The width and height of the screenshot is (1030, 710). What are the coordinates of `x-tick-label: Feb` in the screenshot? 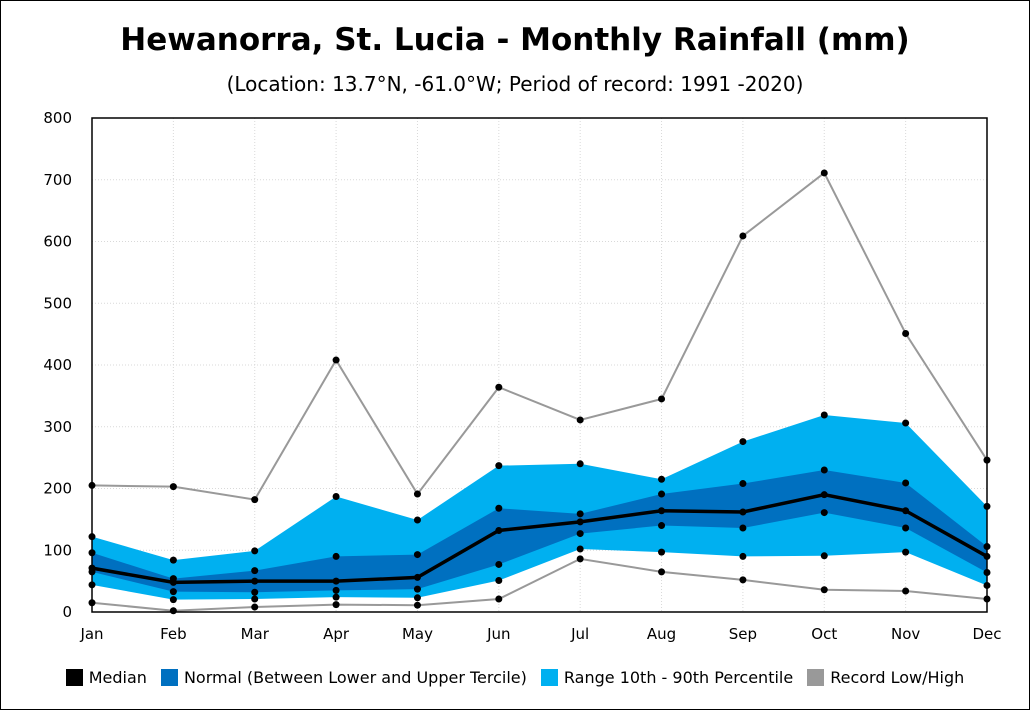 It's located at (173, 634).